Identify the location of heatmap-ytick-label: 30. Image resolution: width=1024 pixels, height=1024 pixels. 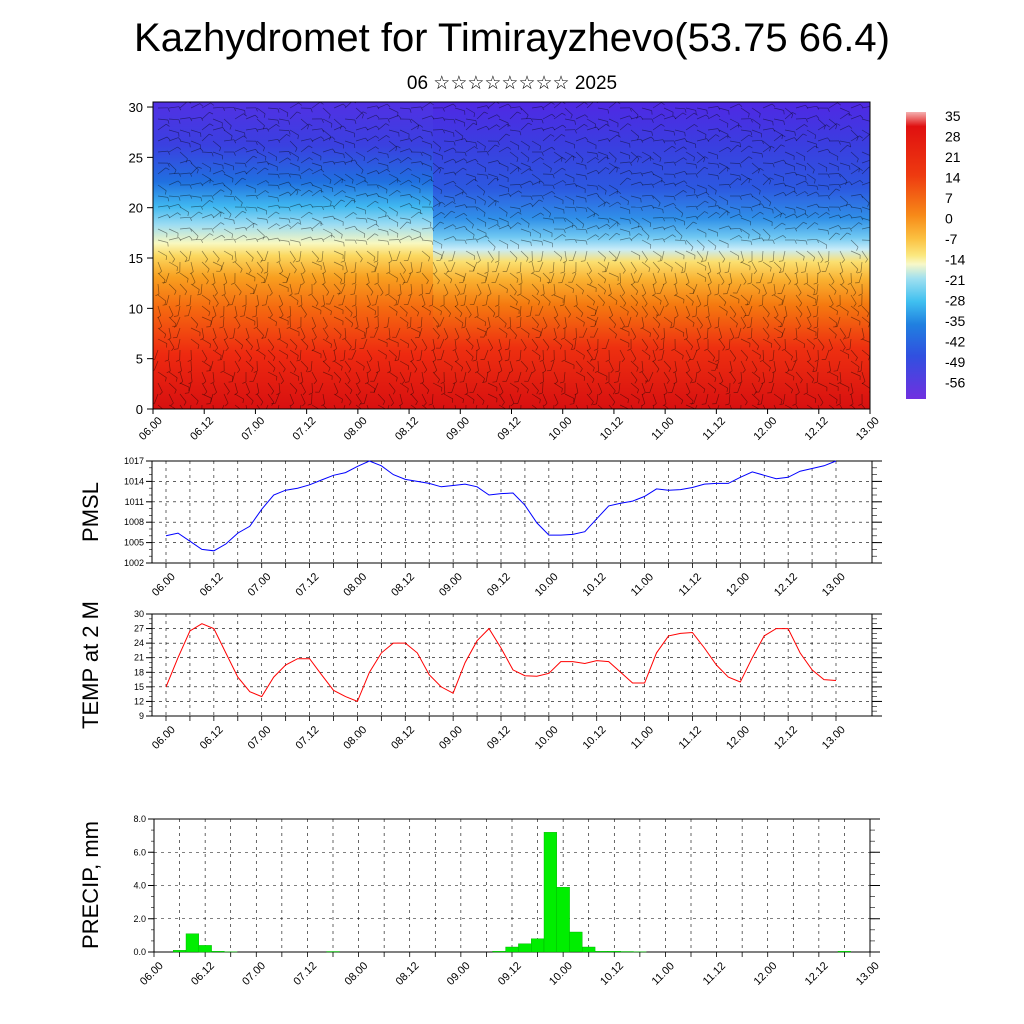
(136, 107).